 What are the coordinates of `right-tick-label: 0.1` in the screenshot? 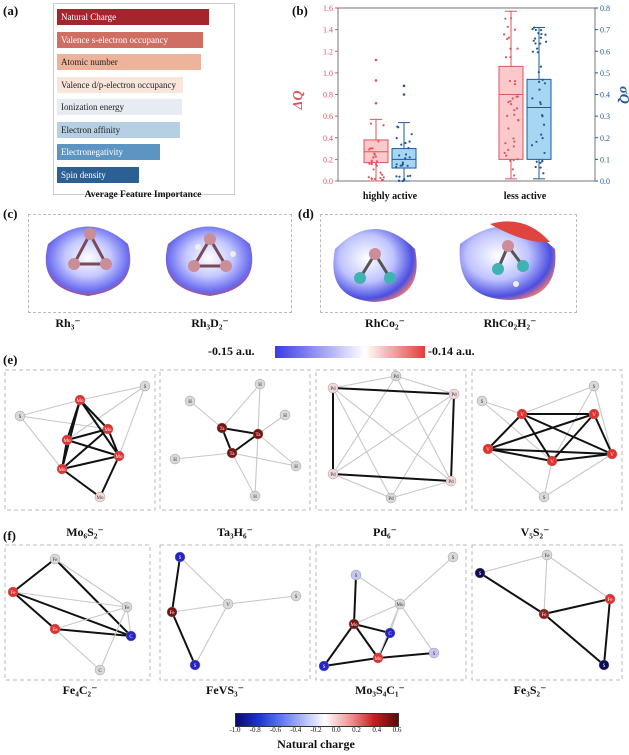 It's located at (605, 159).